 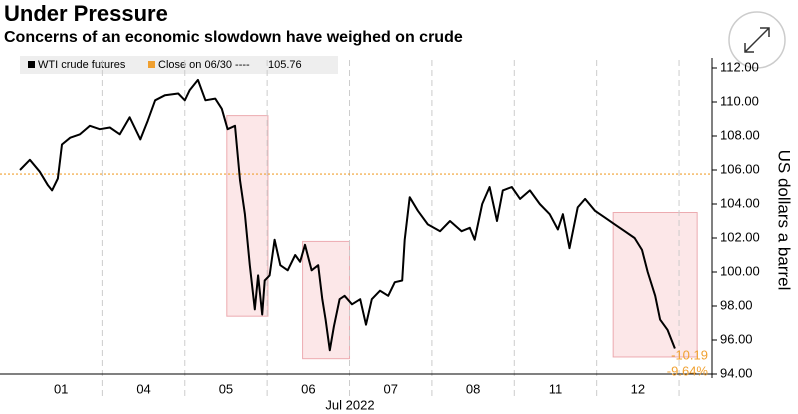 What do you see at coordinates (739, 100) in the screenshot?
I see `y-tick-label: 110.00` at bounding box center [739, 100].